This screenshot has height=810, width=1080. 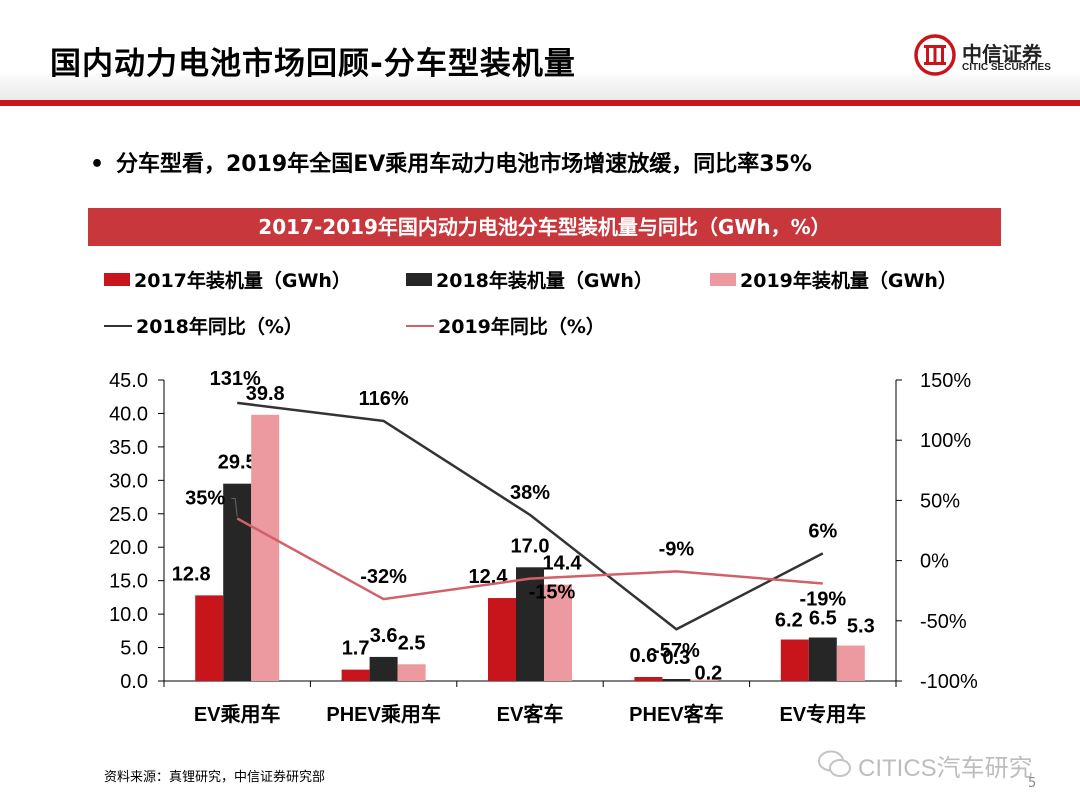 I want to click on y-tick-label: 5.0, so click(x=134, y=649).